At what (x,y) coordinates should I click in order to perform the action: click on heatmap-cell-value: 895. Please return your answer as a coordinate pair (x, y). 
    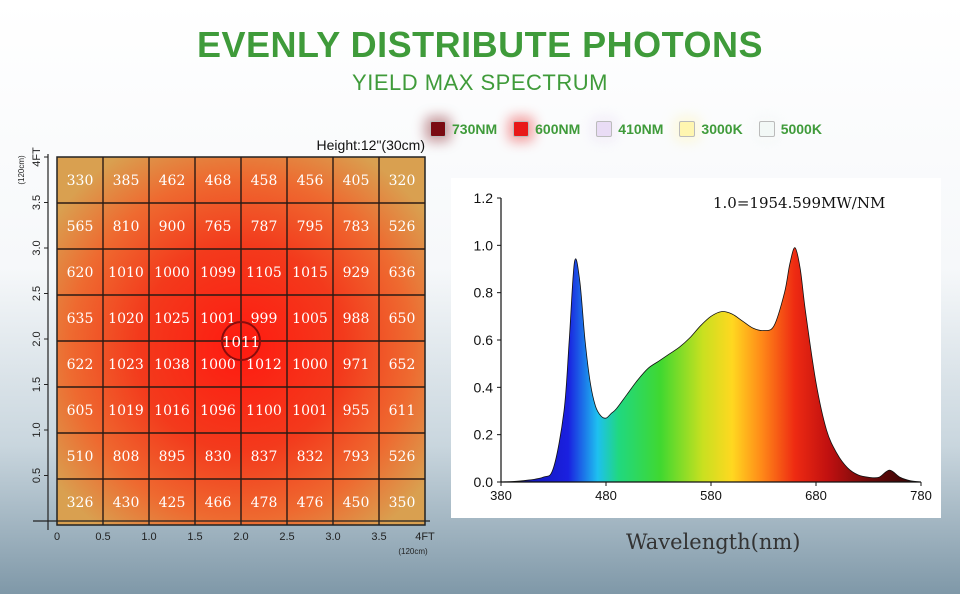
    Looking at the image, I should click on (172, 457).